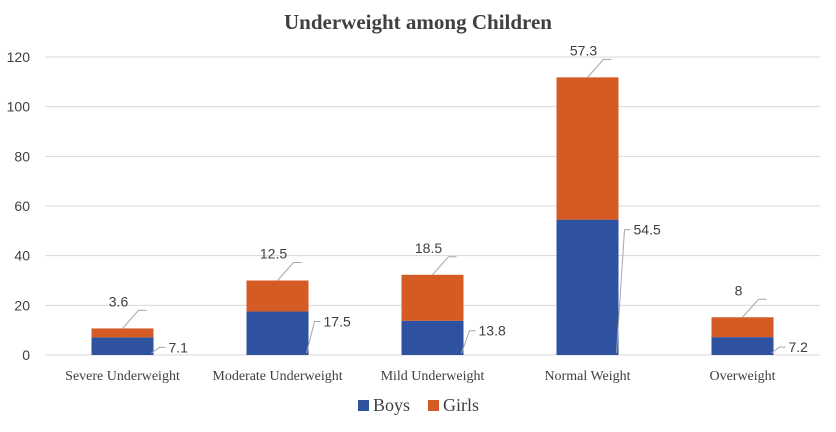 The width and height of the screenshot is (836, 432). What do you see at coordinates (273, 254) in the screenshot?
I see `data-label-girls: 12.5` at bounding box center [273, 254].